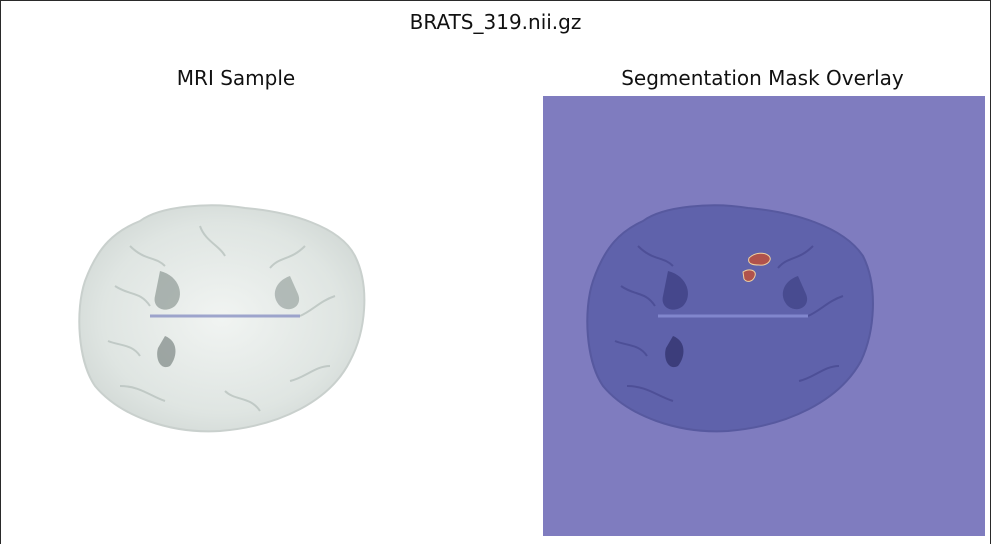  I want to click on mri-brain-image, so click(222, 318).